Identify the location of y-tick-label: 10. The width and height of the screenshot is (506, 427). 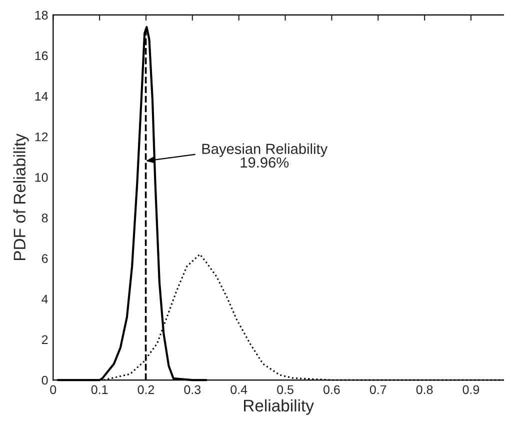
(41, 177).